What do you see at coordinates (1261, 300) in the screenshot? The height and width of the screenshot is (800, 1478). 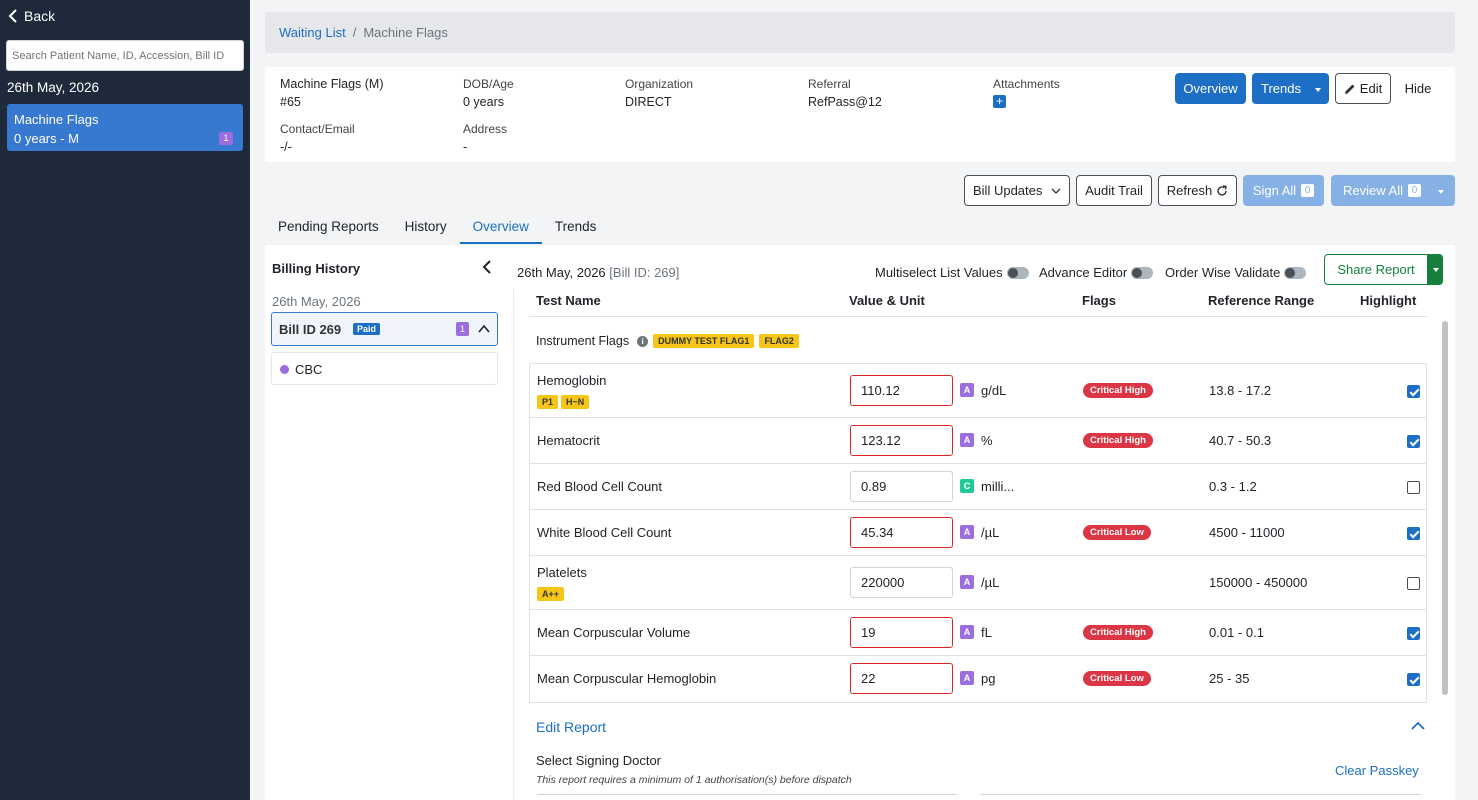 I see `col-reference-range: Reference Range` at bounding box center [1261, 300].